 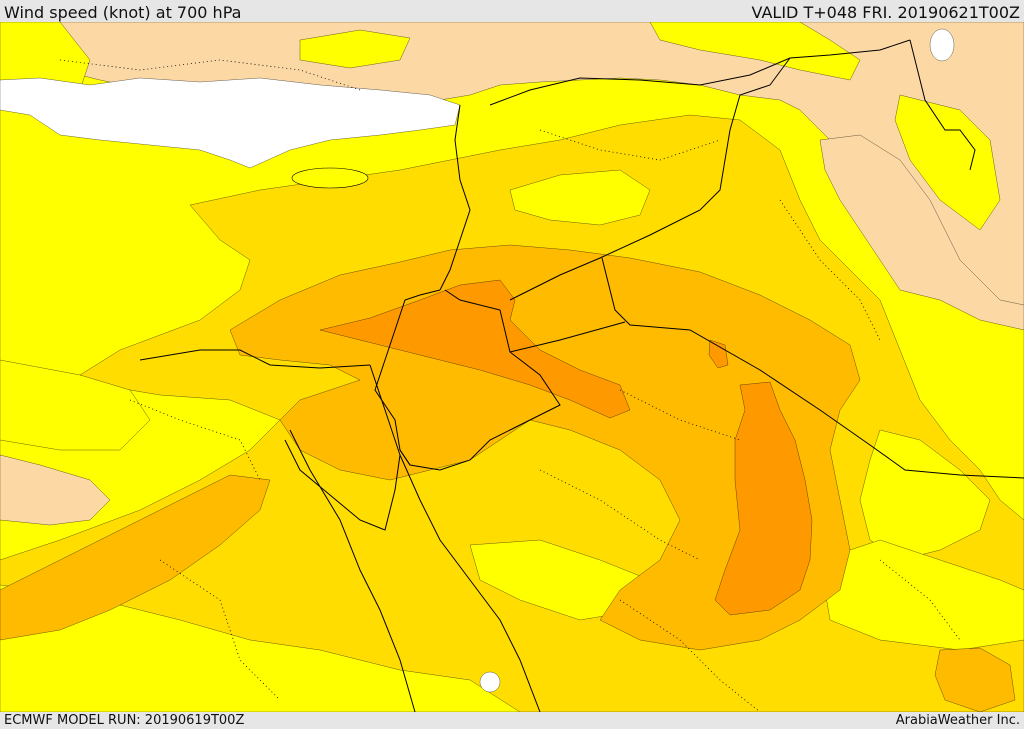 I want to click on boundary-egypt-coast, so click(x=255, y=359).